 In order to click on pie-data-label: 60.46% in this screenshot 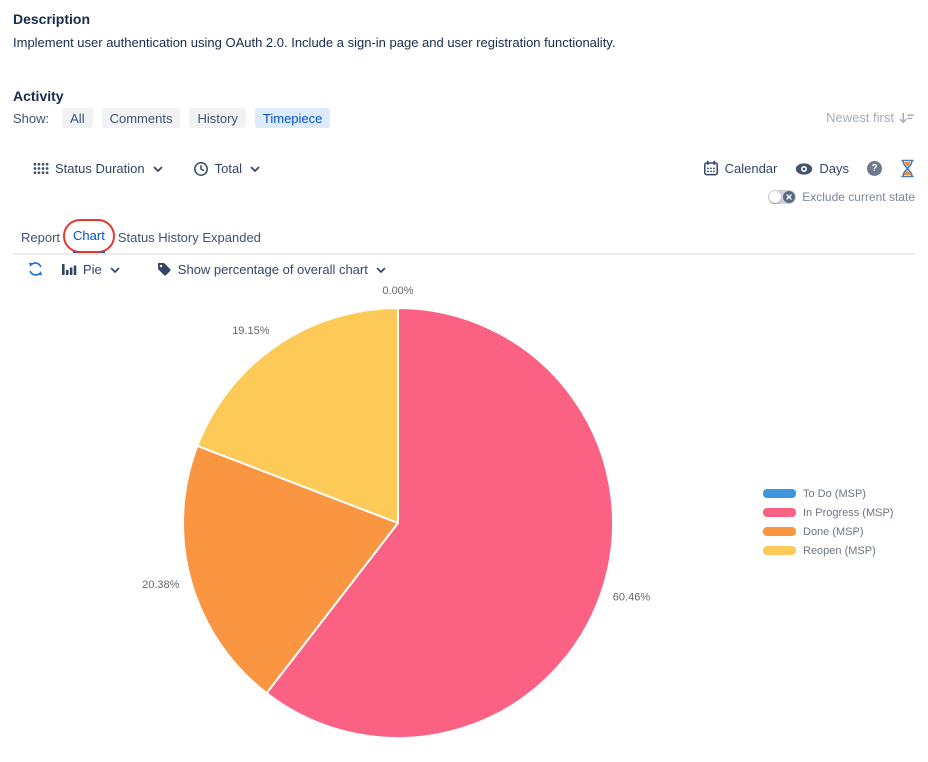, I will do `click(632, 597)`.